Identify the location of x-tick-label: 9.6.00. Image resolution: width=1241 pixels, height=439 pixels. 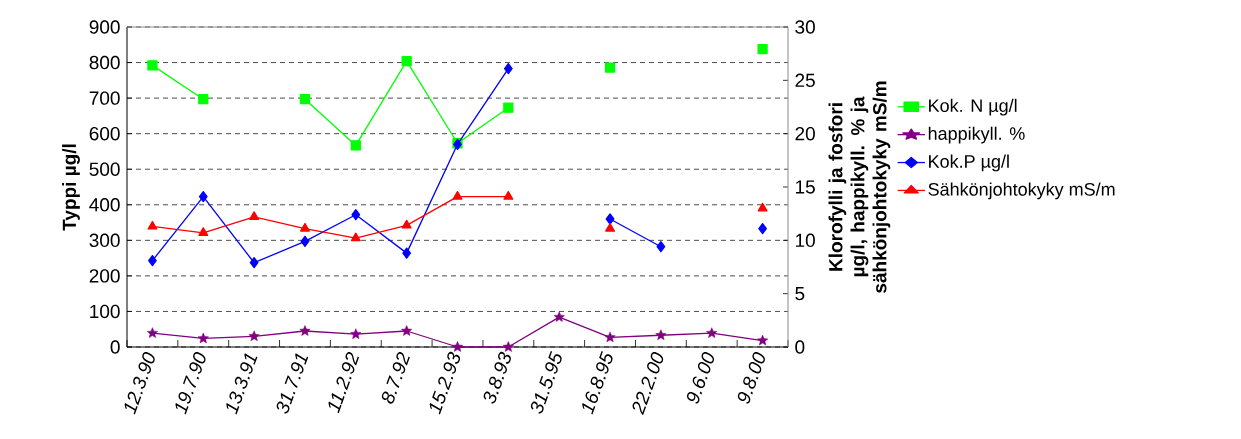
(700, 378).